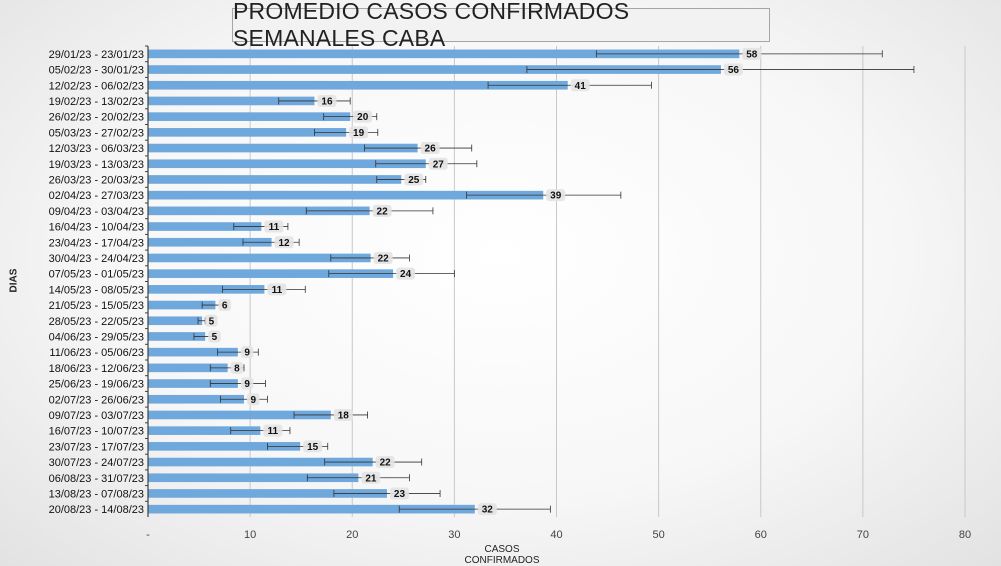 This screenshot has width=1001, height=566. What do you see at coordinates (96, 416) in the screenshot?
I see `category-label: 09/07/23 - 03/07/23` at bounding box center [96, 416].